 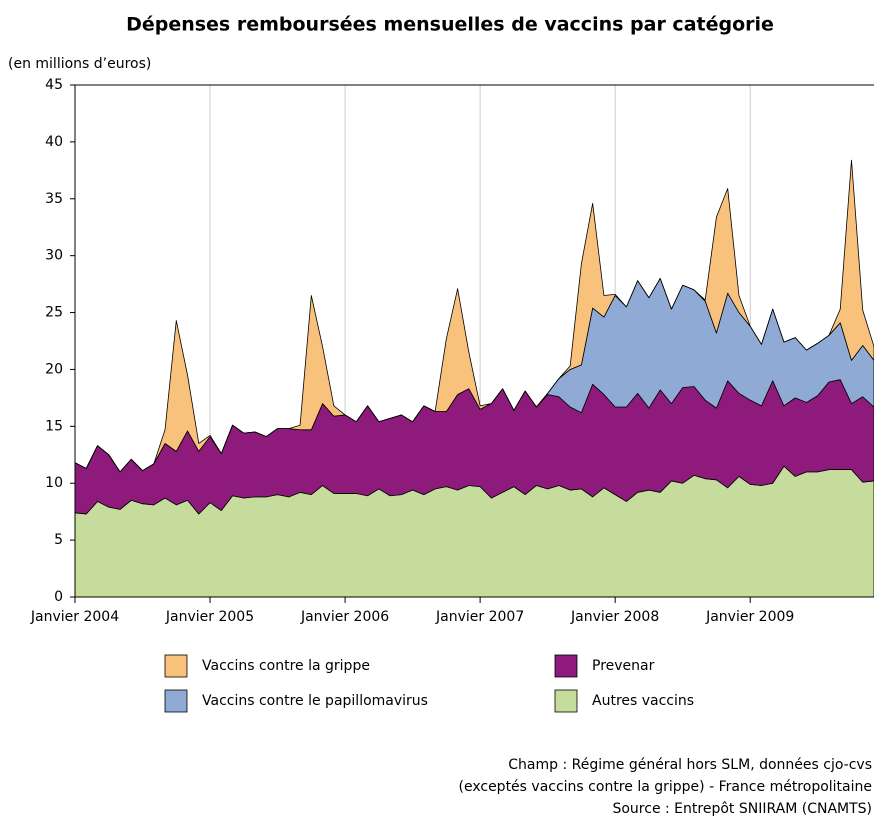 What do you see at coordinates (54, 142) in the screenshot?
I see `y-tick-label: 40` at bounding box center [54, 142].